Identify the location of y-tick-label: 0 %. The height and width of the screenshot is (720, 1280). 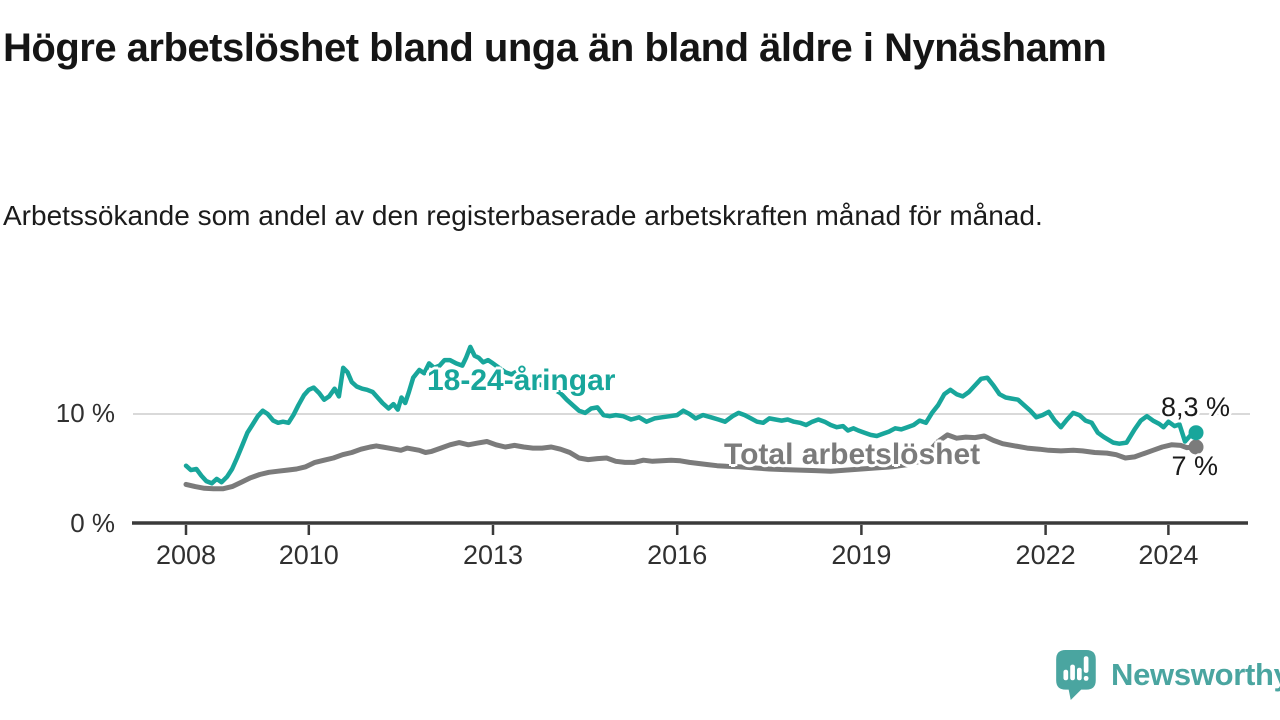
(92, 523).